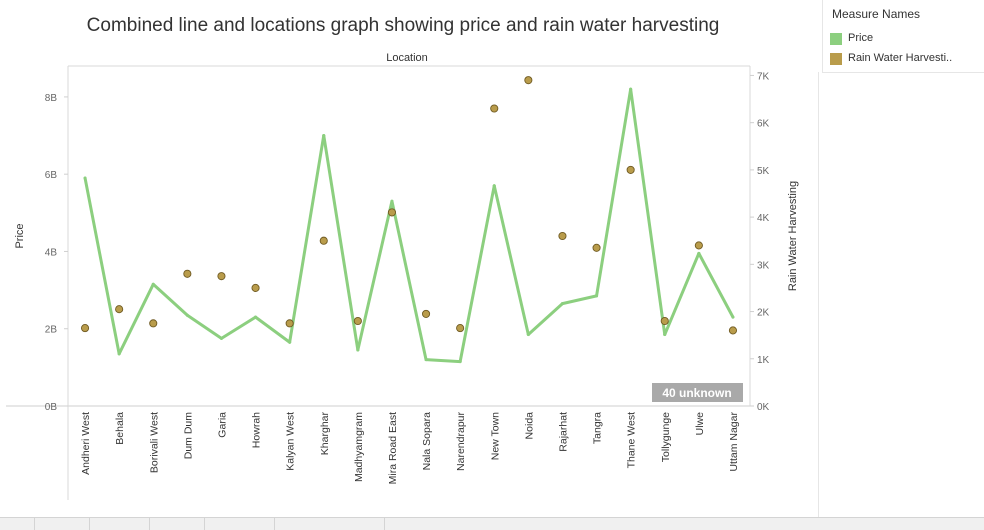  What do you see at coordinates (51, 252) in the screenshot?
I see `left-axis-tick-label: 4B` at bounding box center [51, 252].